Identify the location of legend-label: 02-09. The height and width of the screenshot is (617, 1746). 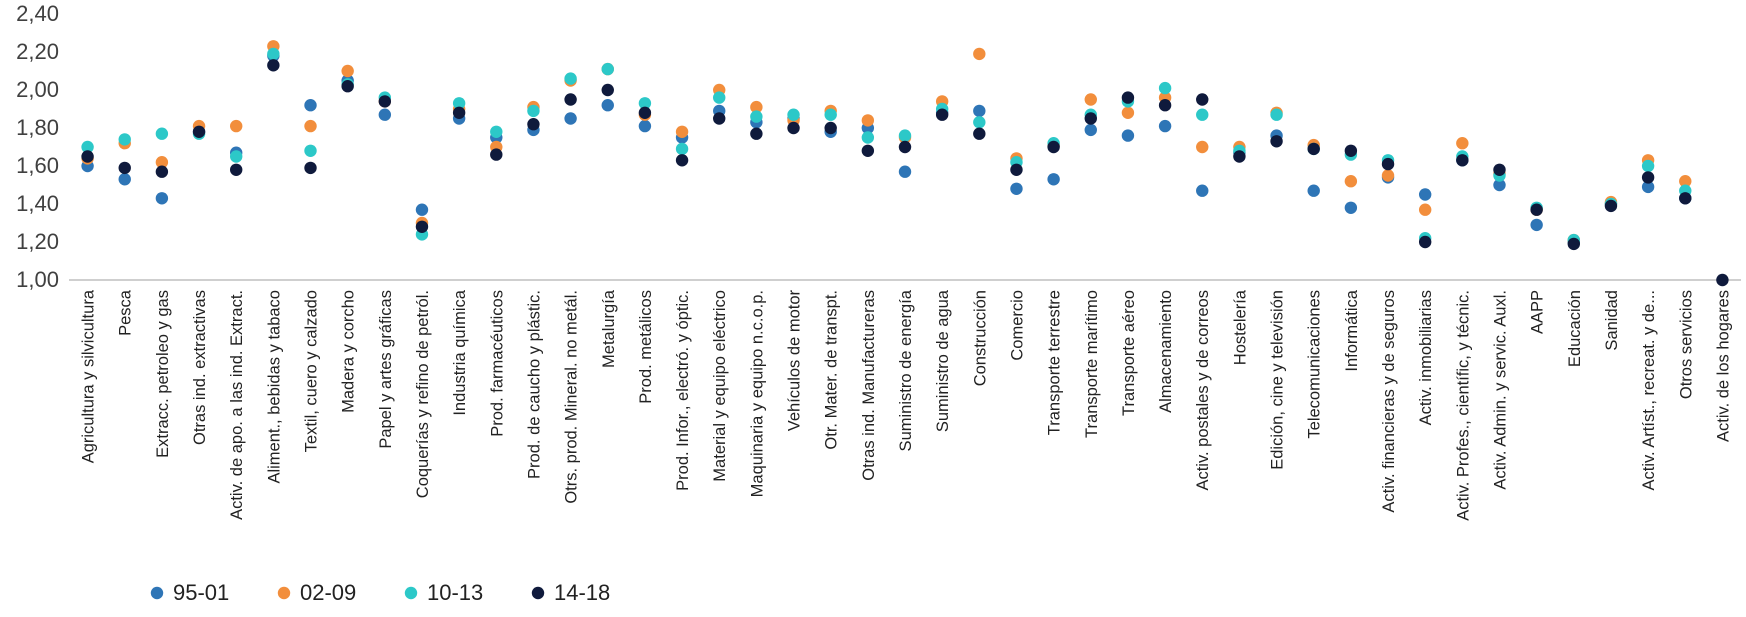
(328, 592).